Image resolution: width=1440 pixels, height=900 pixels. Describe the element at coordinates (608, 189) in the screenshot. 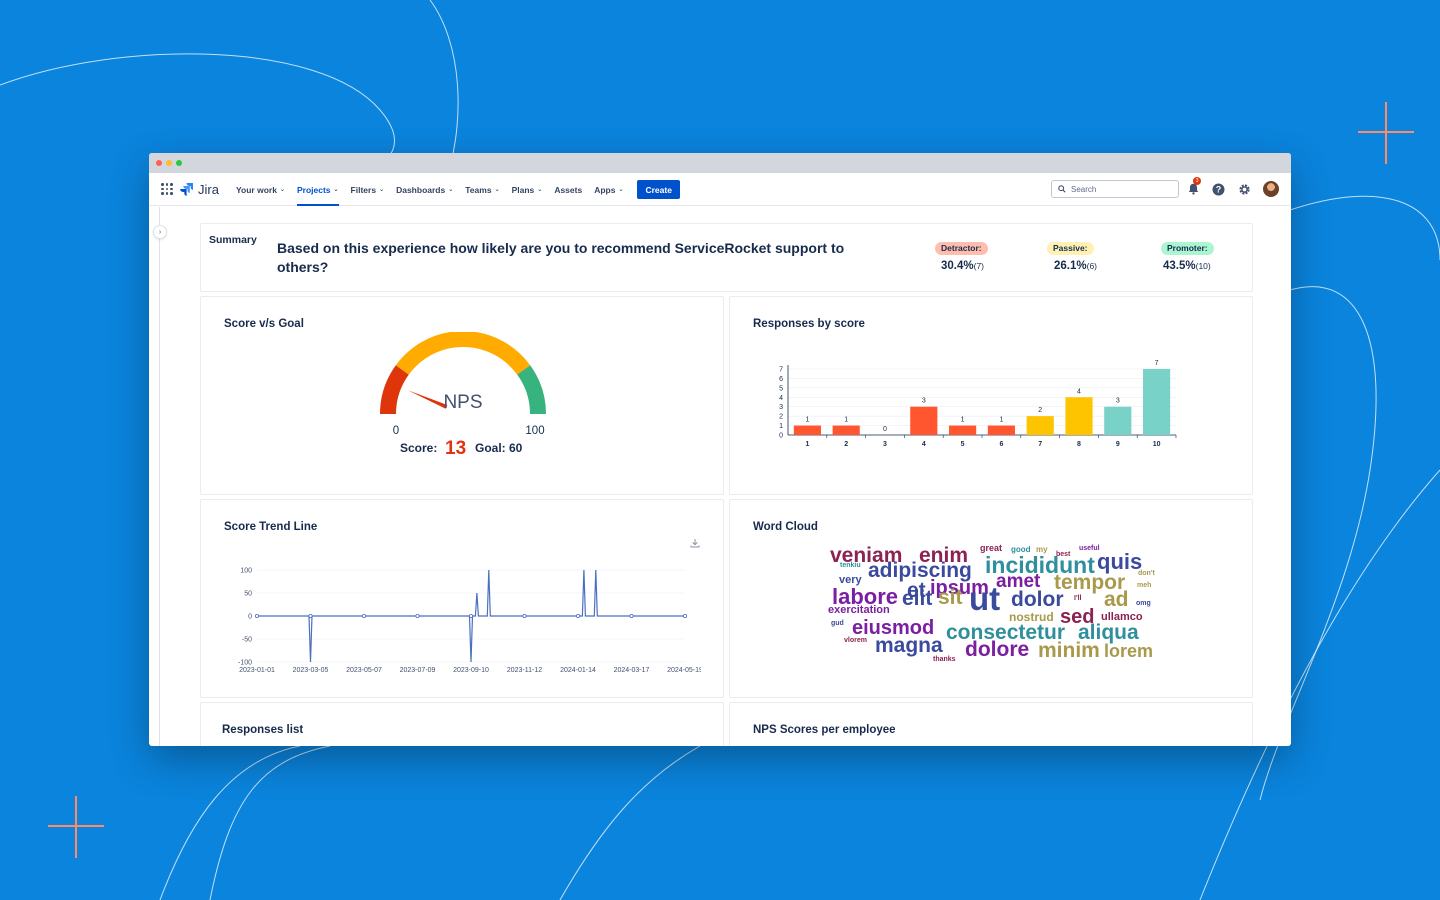

I see `nav-item-apps: Apps ⌄` at that location.